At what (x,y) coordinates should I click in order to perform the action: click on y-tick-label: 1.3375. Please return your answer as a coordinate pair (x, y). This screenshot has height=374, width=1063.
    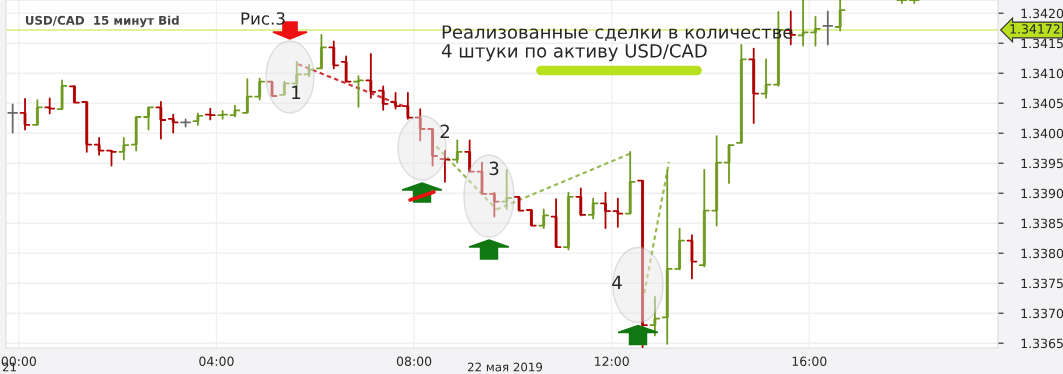
    Looking at the image, I should click on (1042, 283).